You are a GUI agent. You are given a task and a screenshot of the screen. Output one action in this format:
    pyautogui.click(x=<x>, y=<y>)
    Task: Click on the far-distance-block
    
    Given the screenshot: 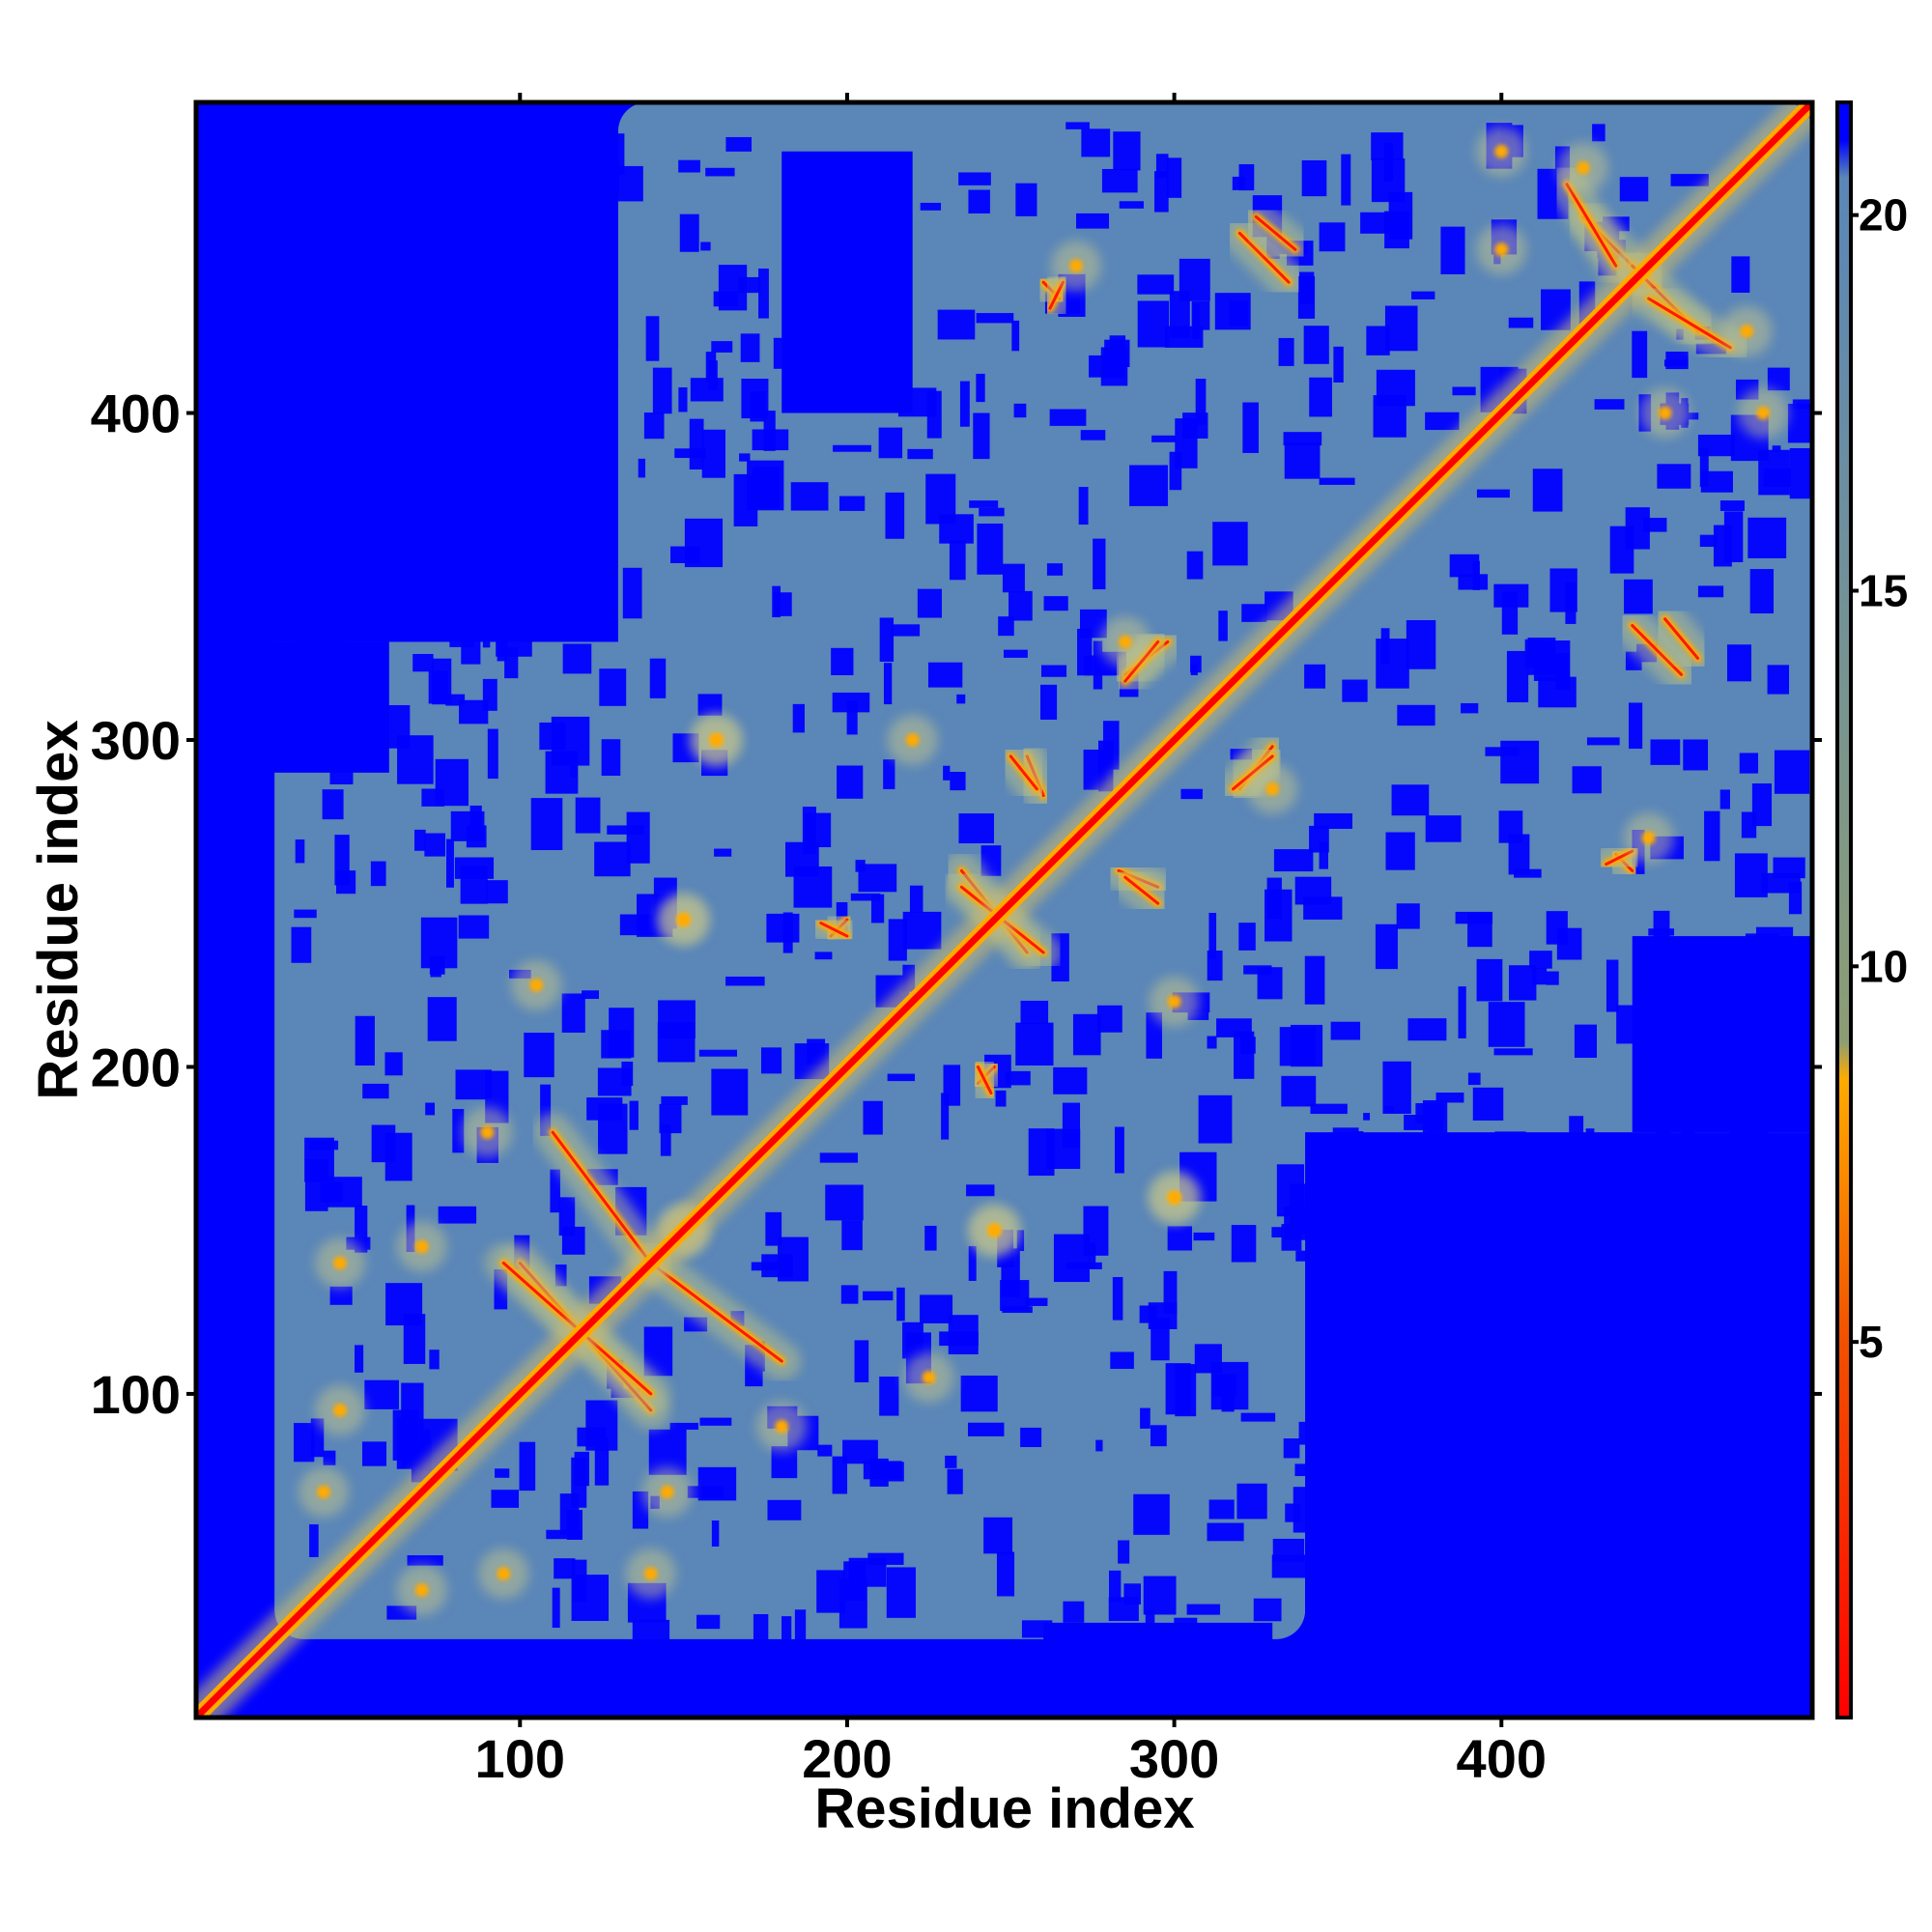 What is the action you would take?
    pyautogui.click(x=1158, y=1670)
    